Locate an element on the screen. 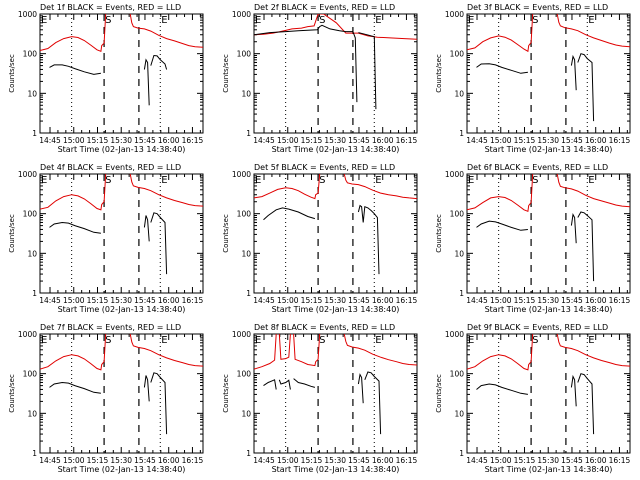  chart-2-x-tick-label: 14:45 is located at coordinates (264, 140).